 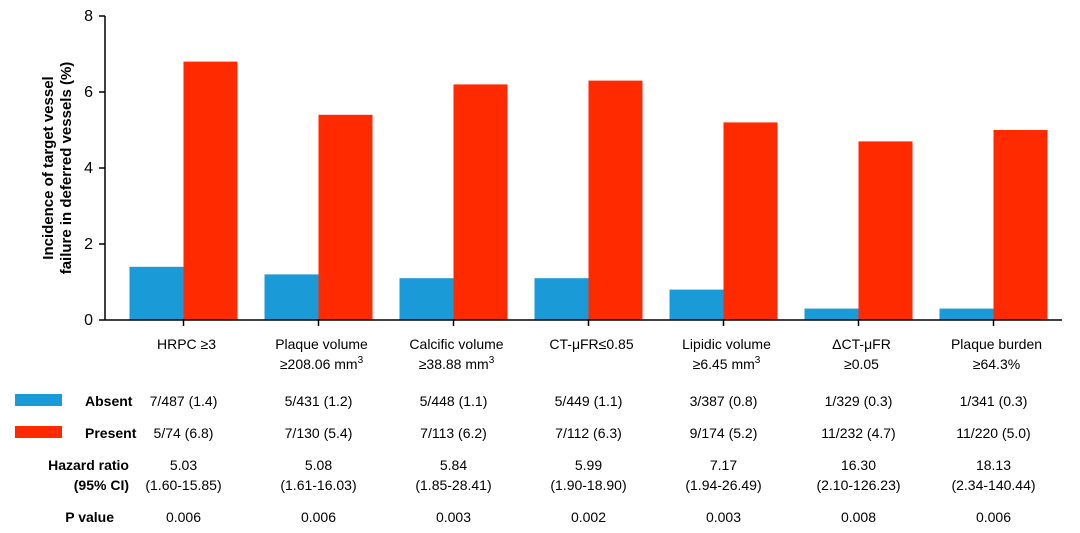 I want to click on absent-count-cell: 5/449 (1.1), so click(x=589, y=401).